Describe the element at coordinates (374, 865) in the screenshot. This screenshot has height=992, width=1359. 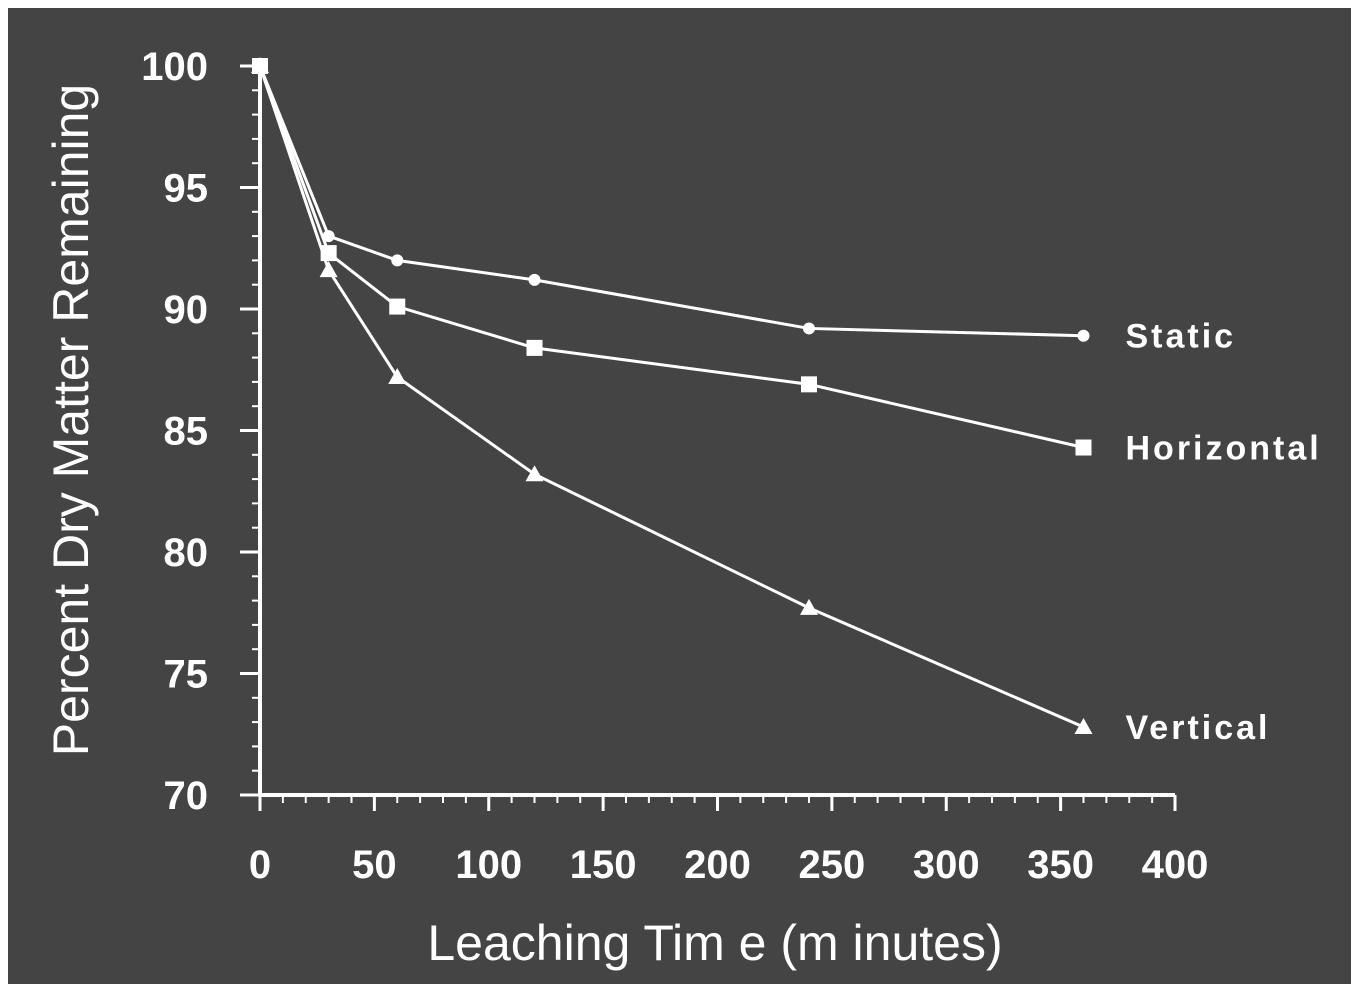
I see `x-tick-label: 50` at that location.